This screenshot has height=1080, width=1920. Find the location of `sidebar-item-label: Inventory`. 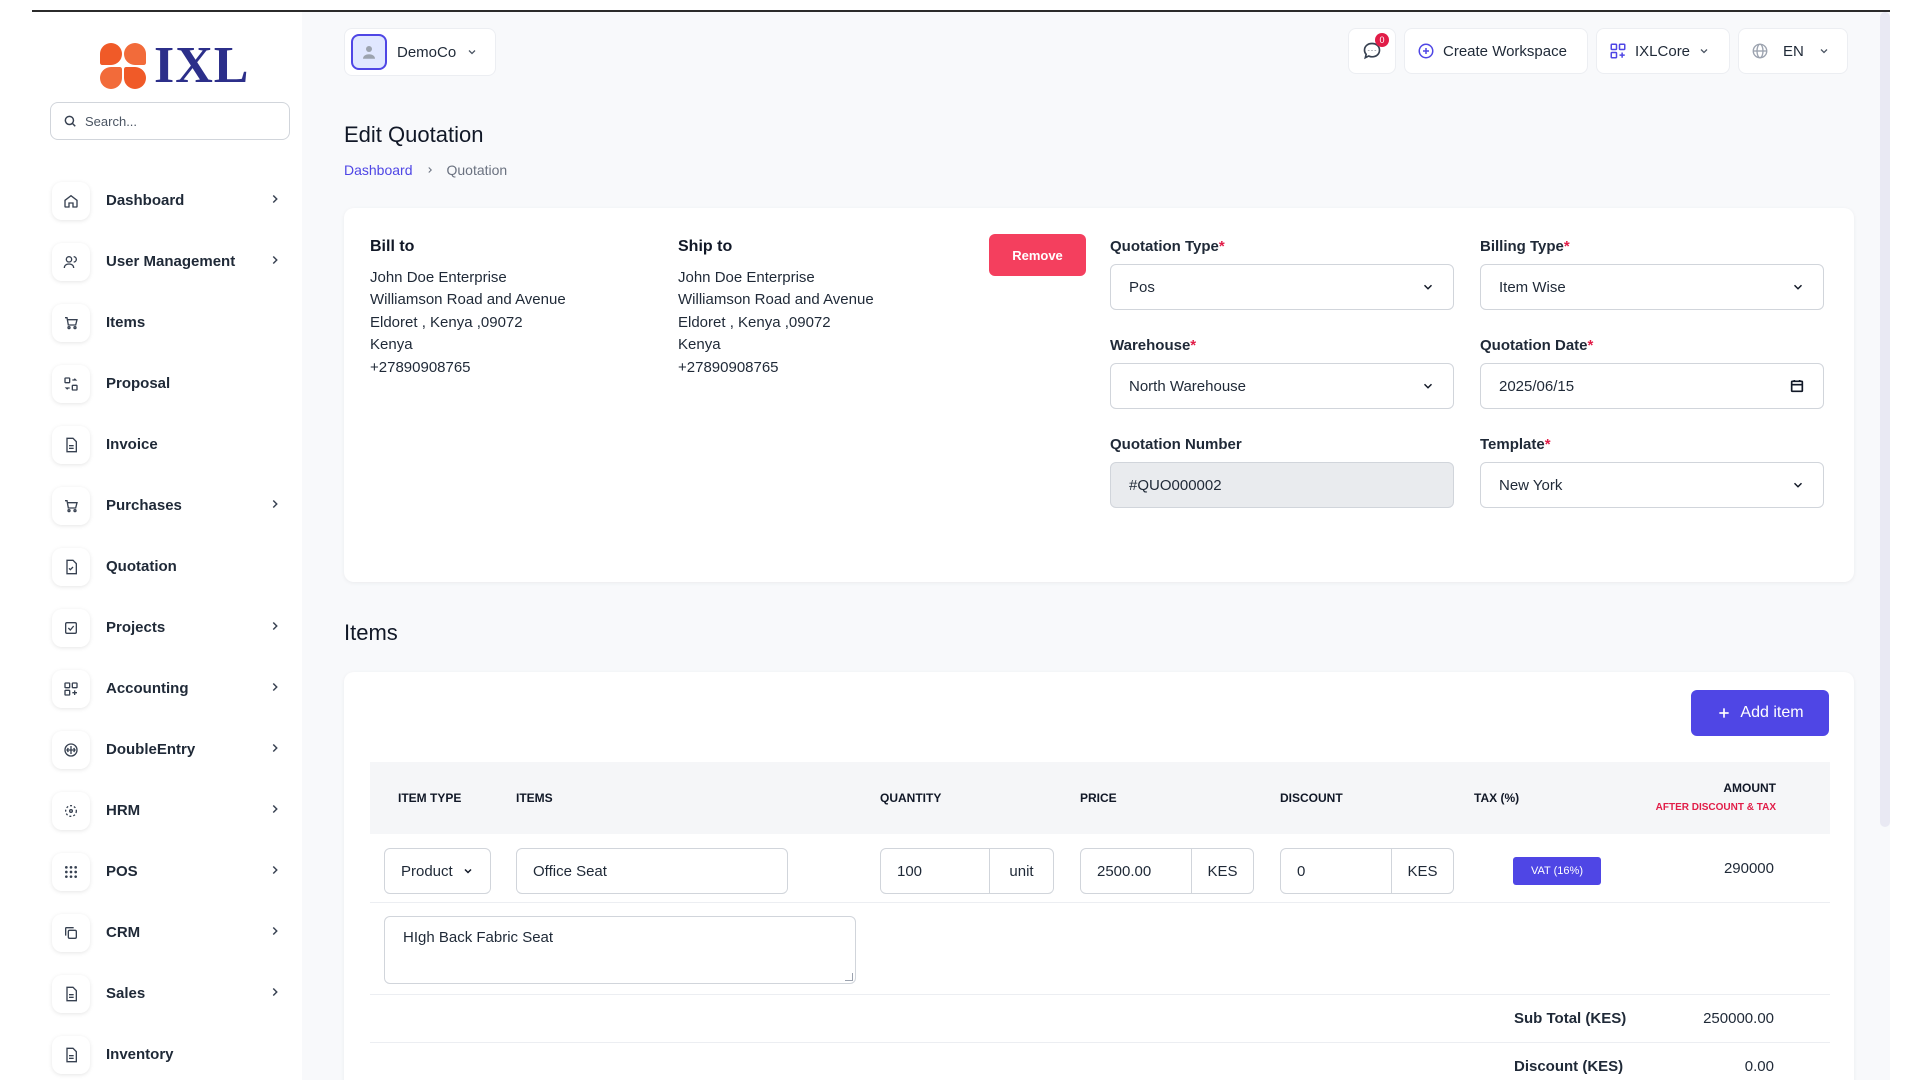

sidebar-item-label: Inventory is located at coordinates (140, 1054).